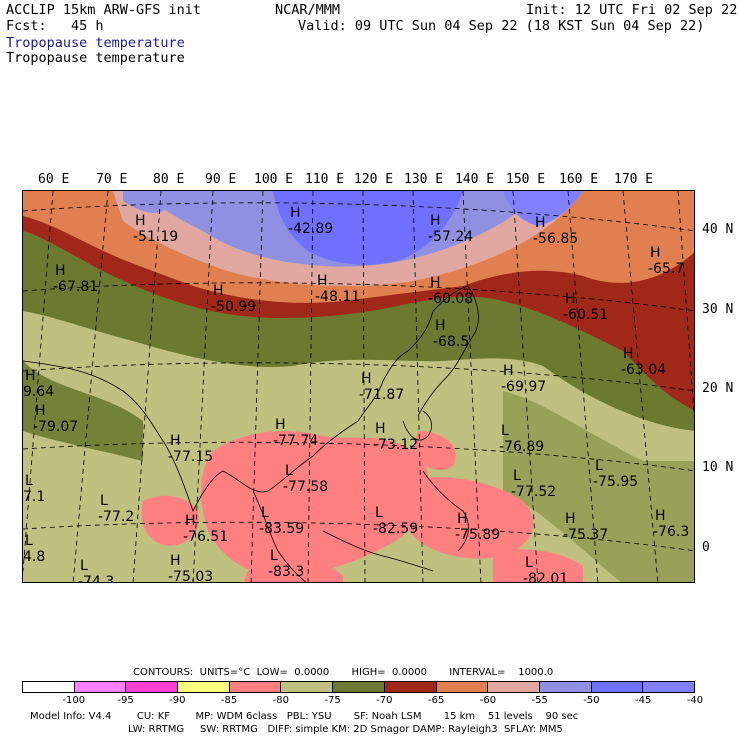  I want to click on map-value-label: -69.97, so click(523, 387).